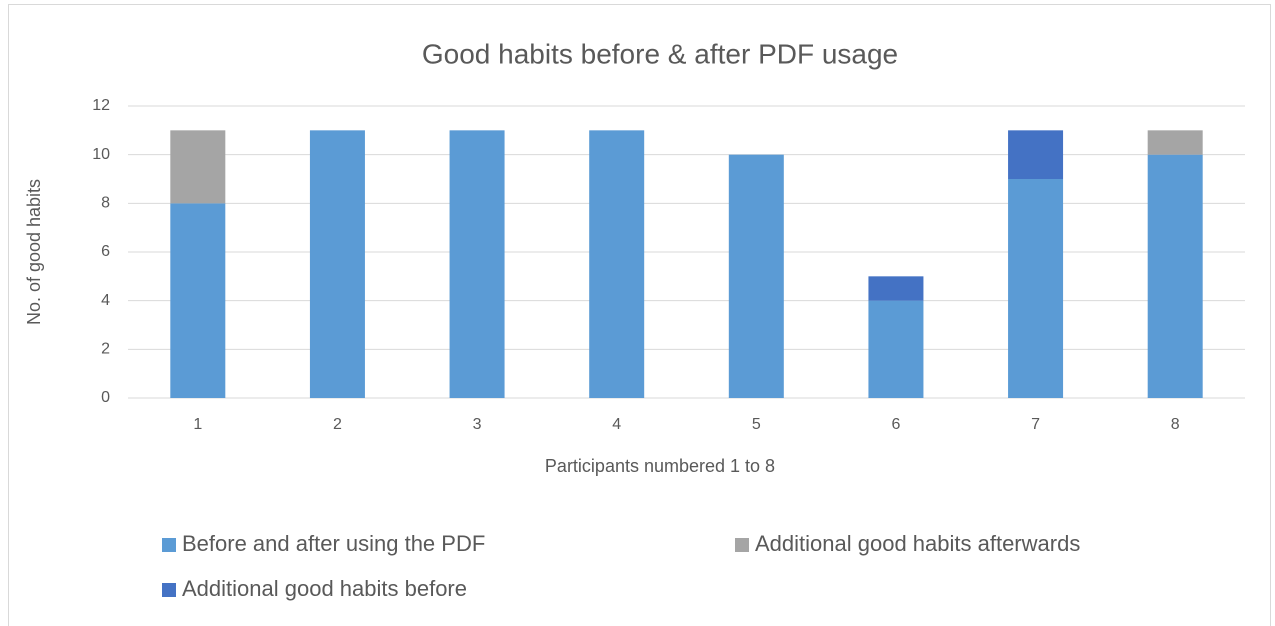 Image resolution: width=1275 pixels, height=626 pixels. Describe the element at coordinates (1175, 424) in the screenshot. I see `x-tick-label: 8` at that location.